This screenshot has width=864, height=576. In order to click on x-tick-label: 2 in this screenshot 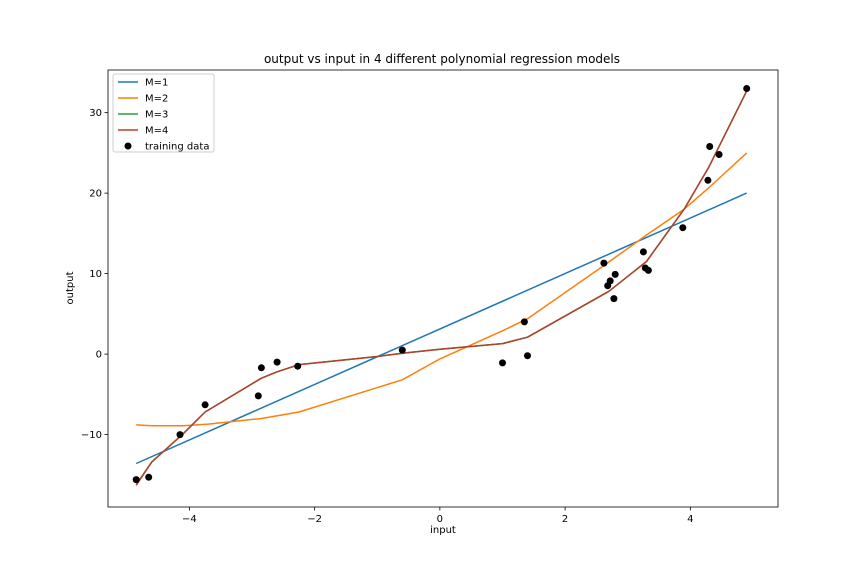, I will do `click(565, 519)`.